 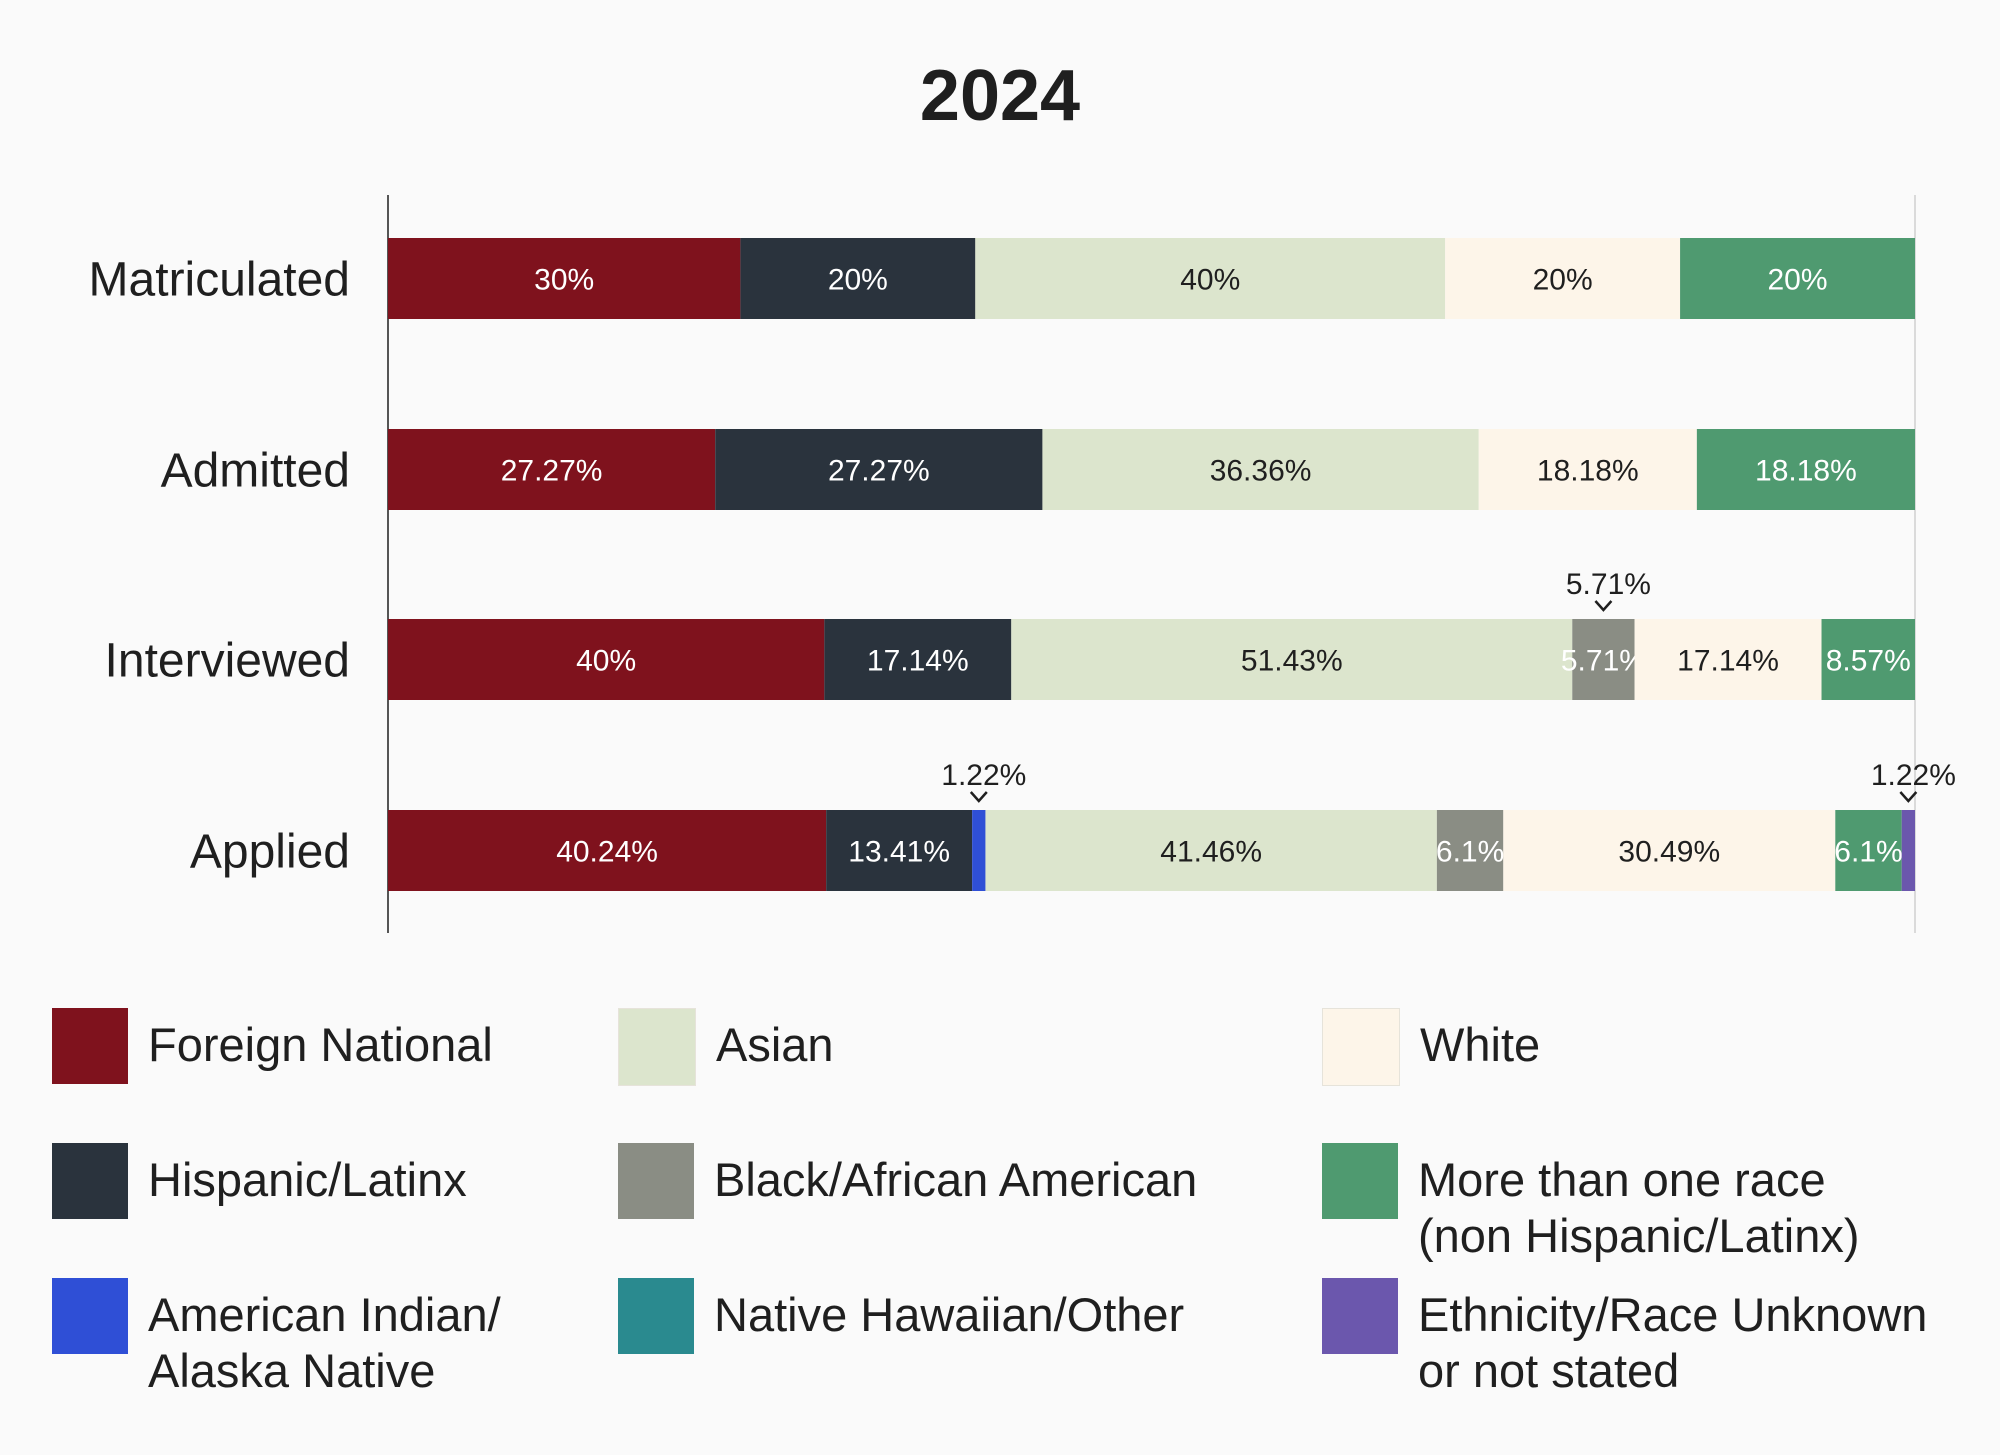 I want to click on bar-applied-white, so click(x=1669, y=850).